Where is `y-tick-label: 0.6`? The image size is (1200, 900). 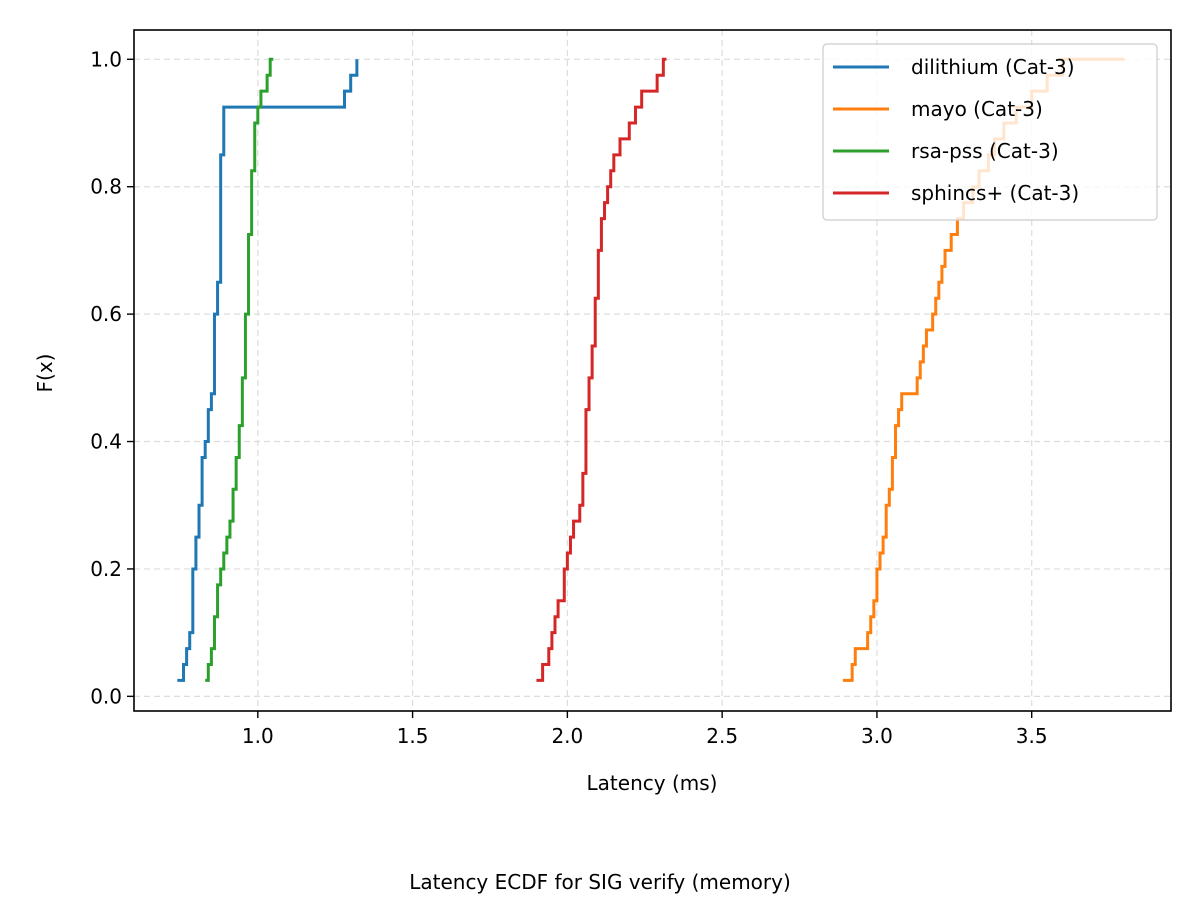
y-tick-label: 0.6 is located at coordinates (106, 314).